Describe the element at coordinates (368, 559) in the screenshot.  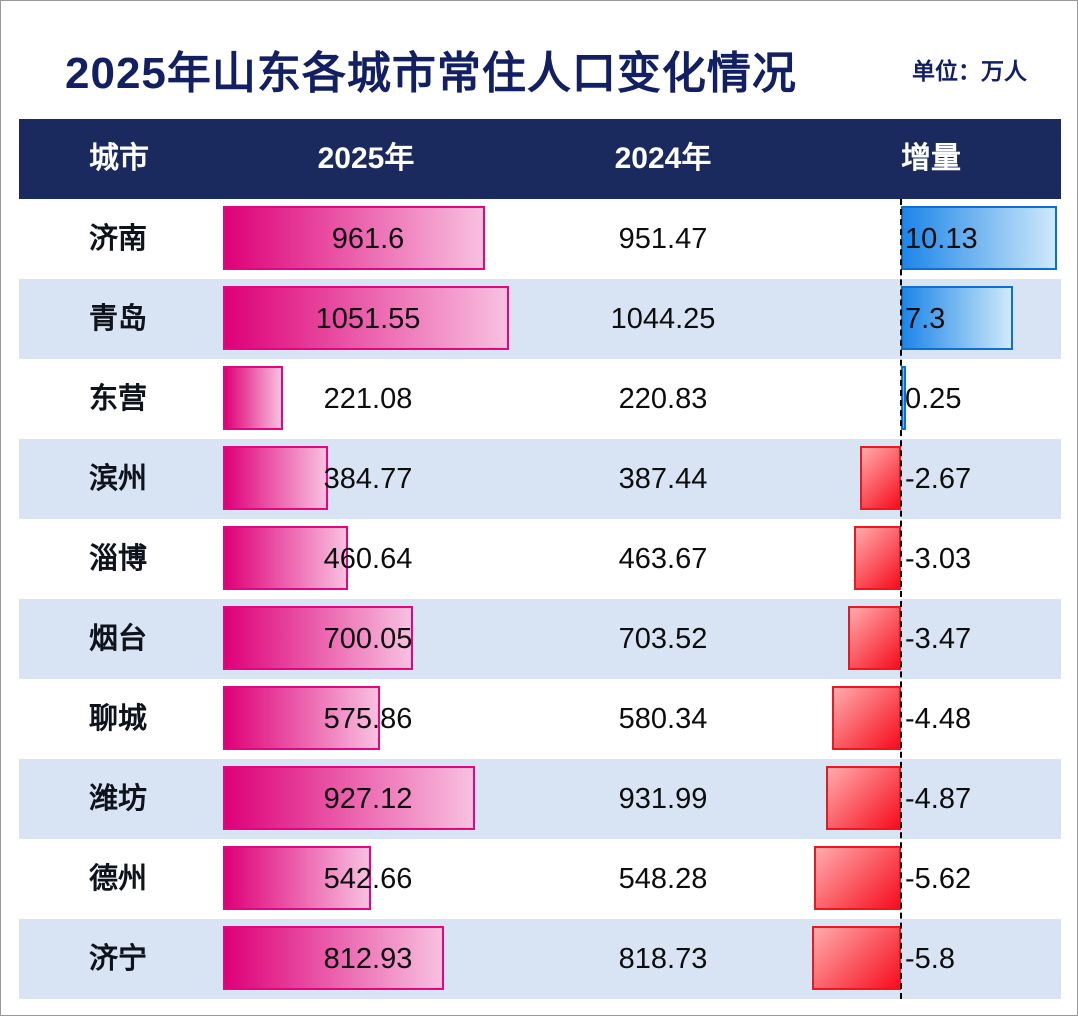
I see `value-2025: 460.64` at that location.